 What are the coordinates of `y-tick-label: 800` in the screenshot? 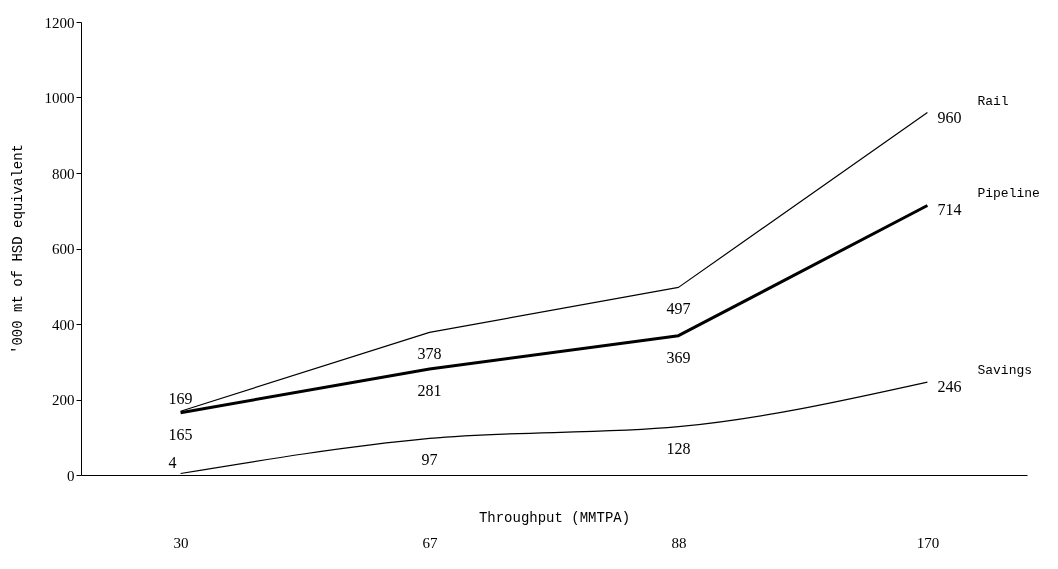 It's located at (63, 173).